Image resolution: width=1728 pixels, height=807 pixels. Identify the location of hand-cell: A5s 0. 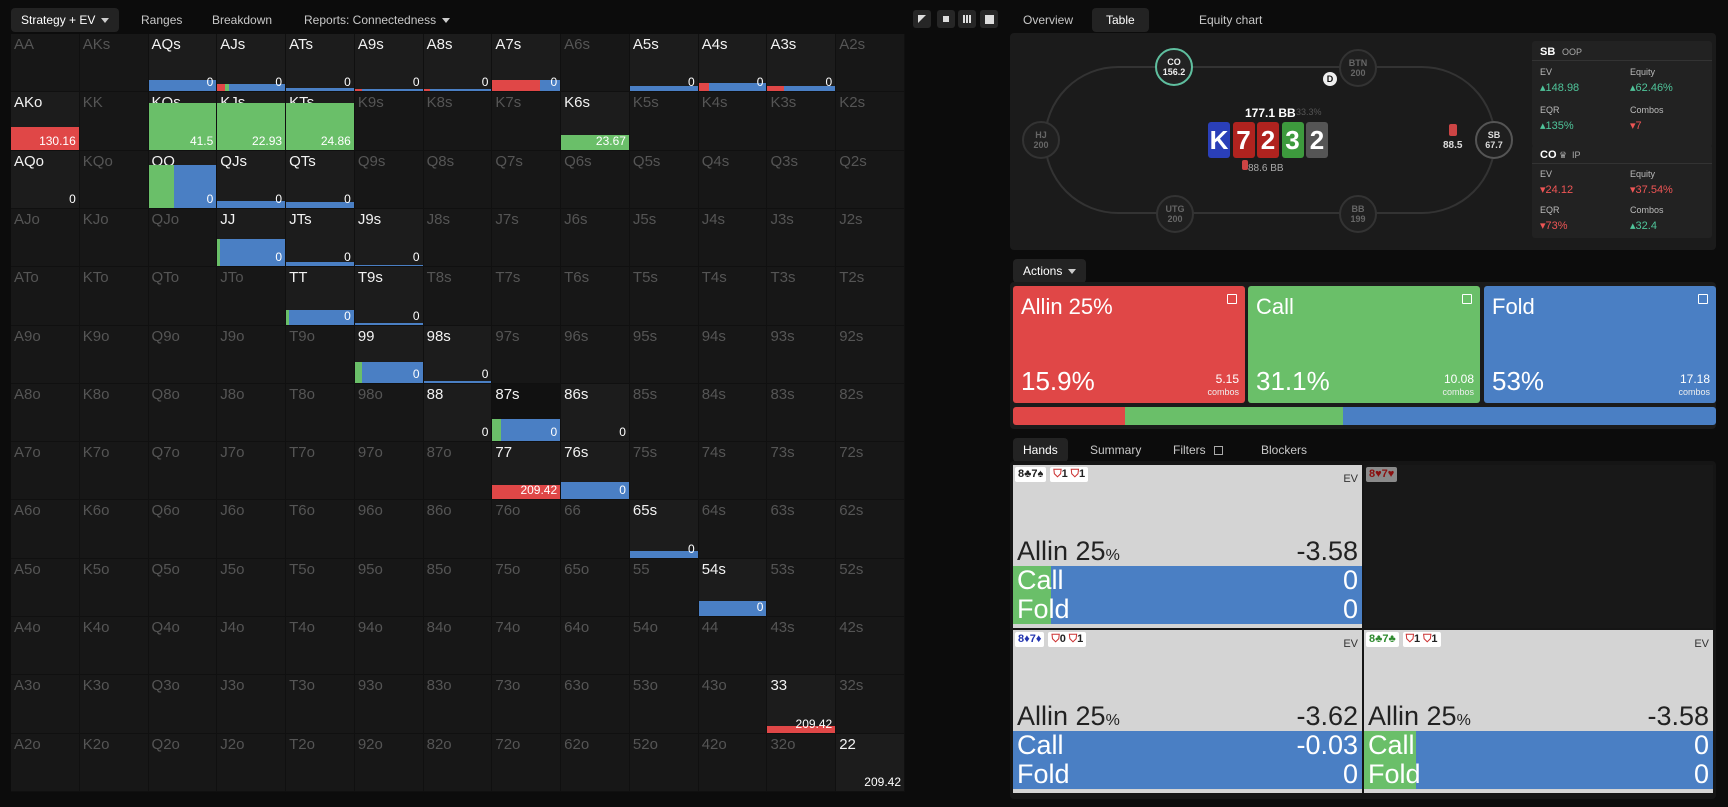
(664, 63).